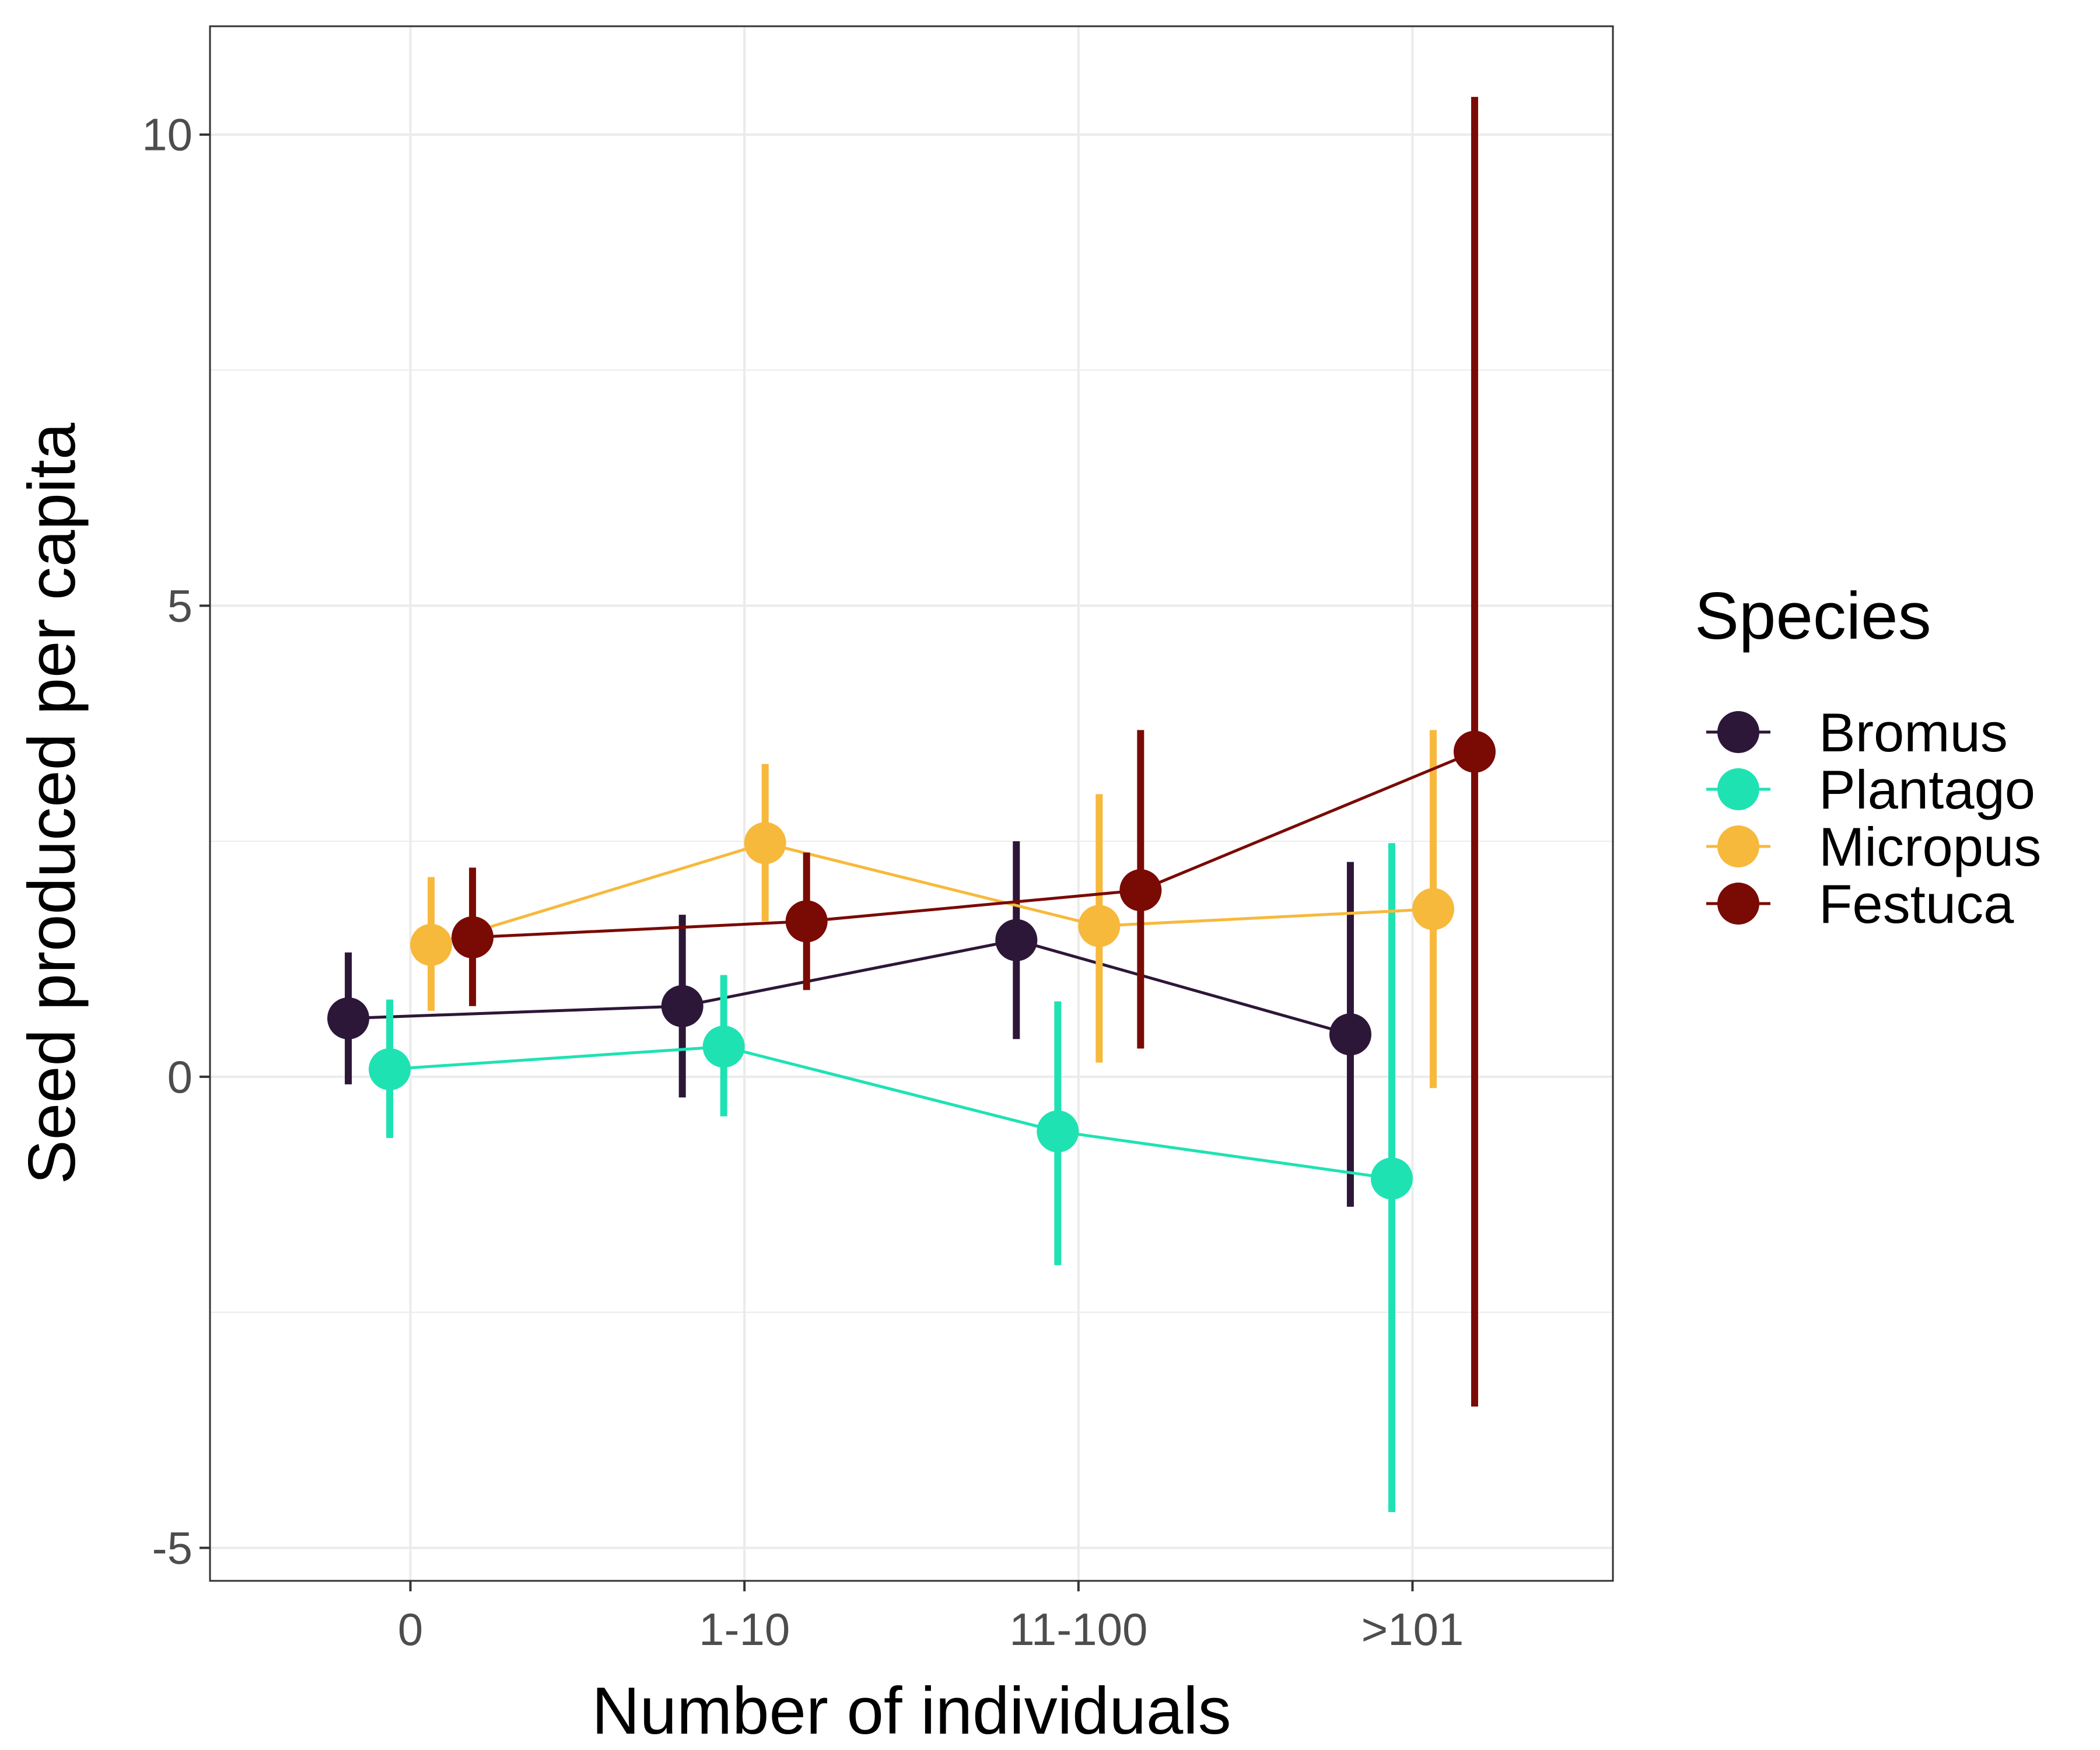  Describe the element at coordinates (744, 1629) in the screenshot. I see `x-tick-label: 1-10` at that location.